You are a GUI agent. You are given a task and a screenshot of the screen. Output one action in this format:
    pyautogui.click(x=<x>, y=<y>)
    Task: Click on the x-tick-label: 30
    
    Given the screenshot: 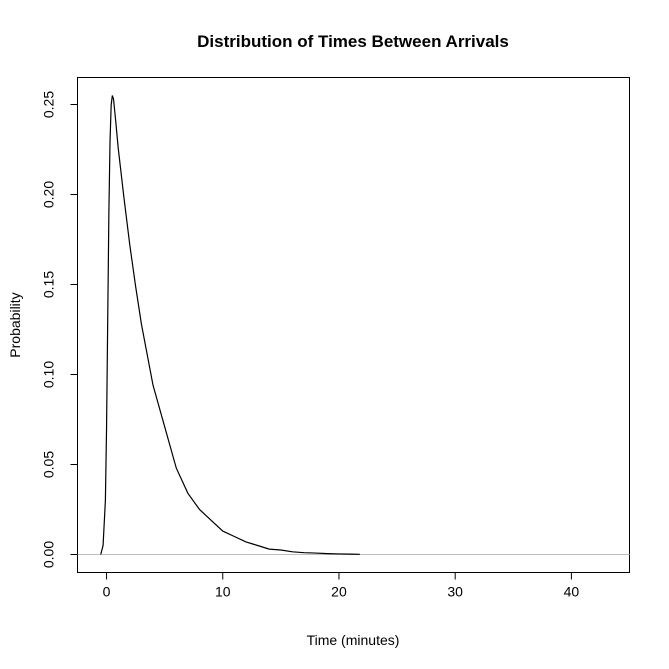 What is the action you would take?
    pyautogui.click(x=455, y=592)
    